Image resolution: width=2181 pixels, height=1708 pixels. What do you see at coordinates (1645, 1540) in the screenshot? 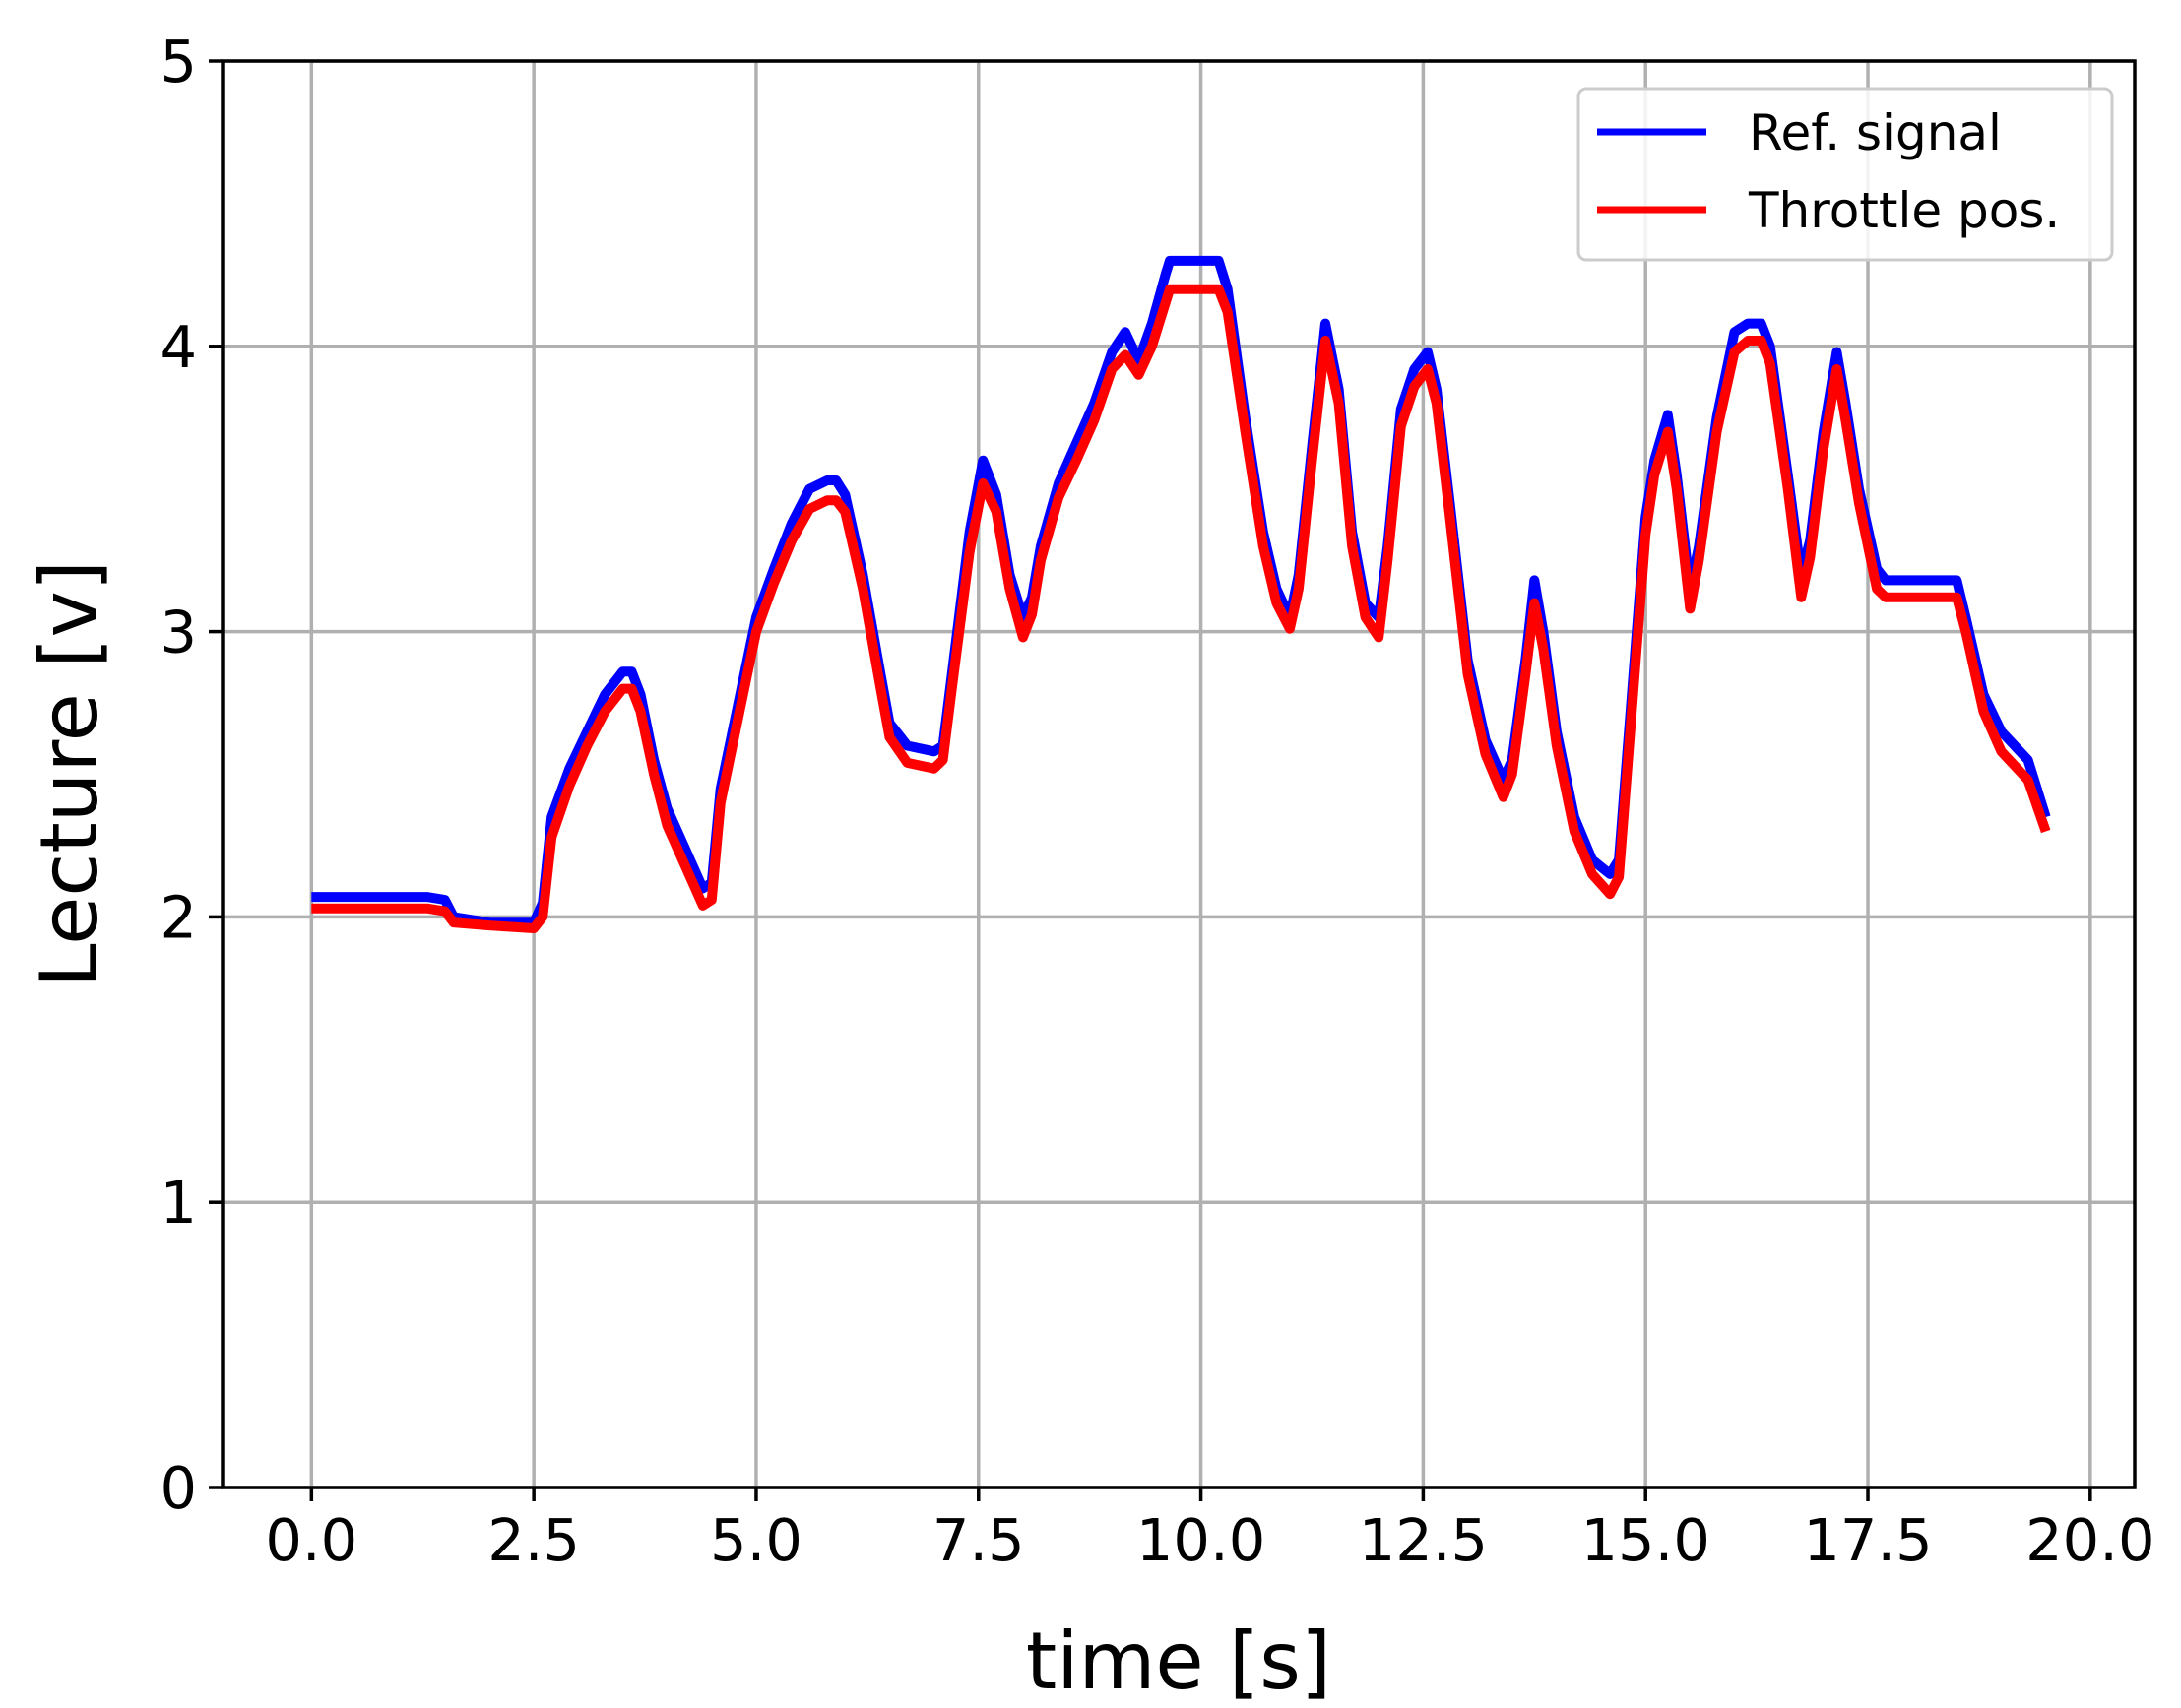
I see `x-tick-label: 15.0` at bounding box center [1645, 1540].